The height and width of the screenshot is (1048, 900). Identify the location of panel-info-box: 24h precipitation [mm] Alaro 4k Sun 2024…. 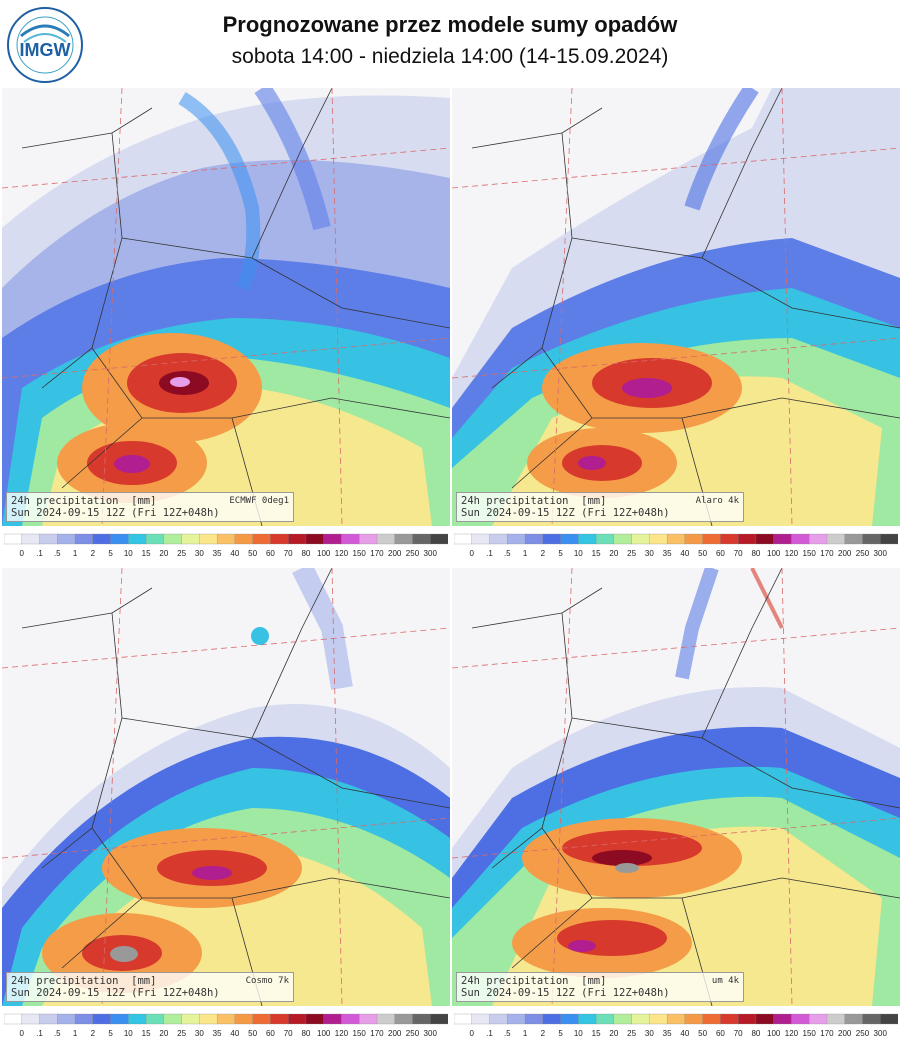
(600, 507).